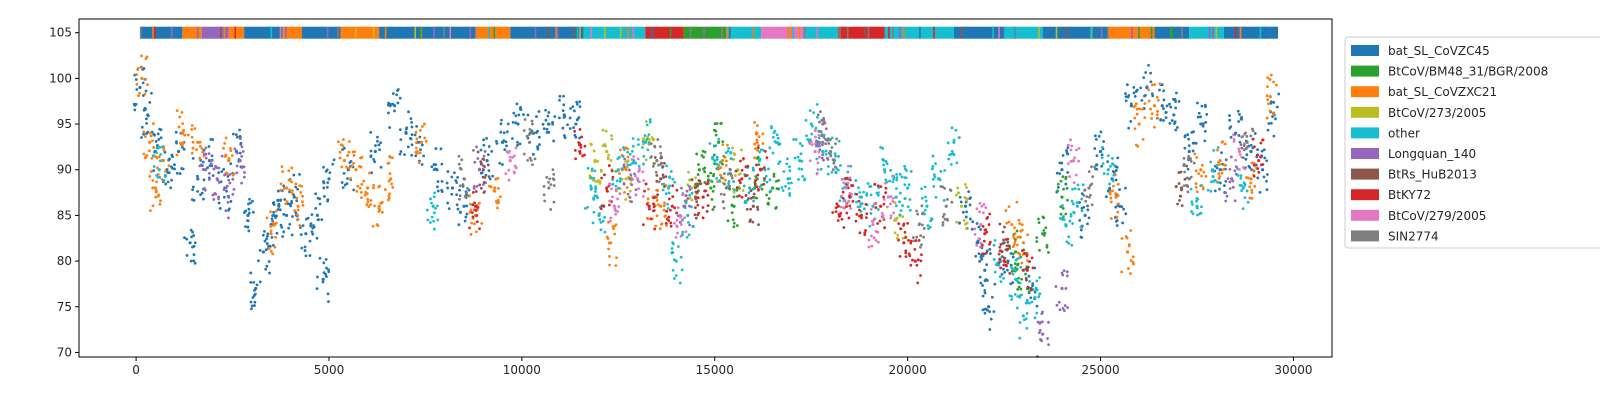 The width and height of the screenshot is (1600, 404). What do you see at coordinates (1365, 174) in the screenshot?
I see `legend-swatch-btrs-hub2013` at bounding box center [1365, 174].